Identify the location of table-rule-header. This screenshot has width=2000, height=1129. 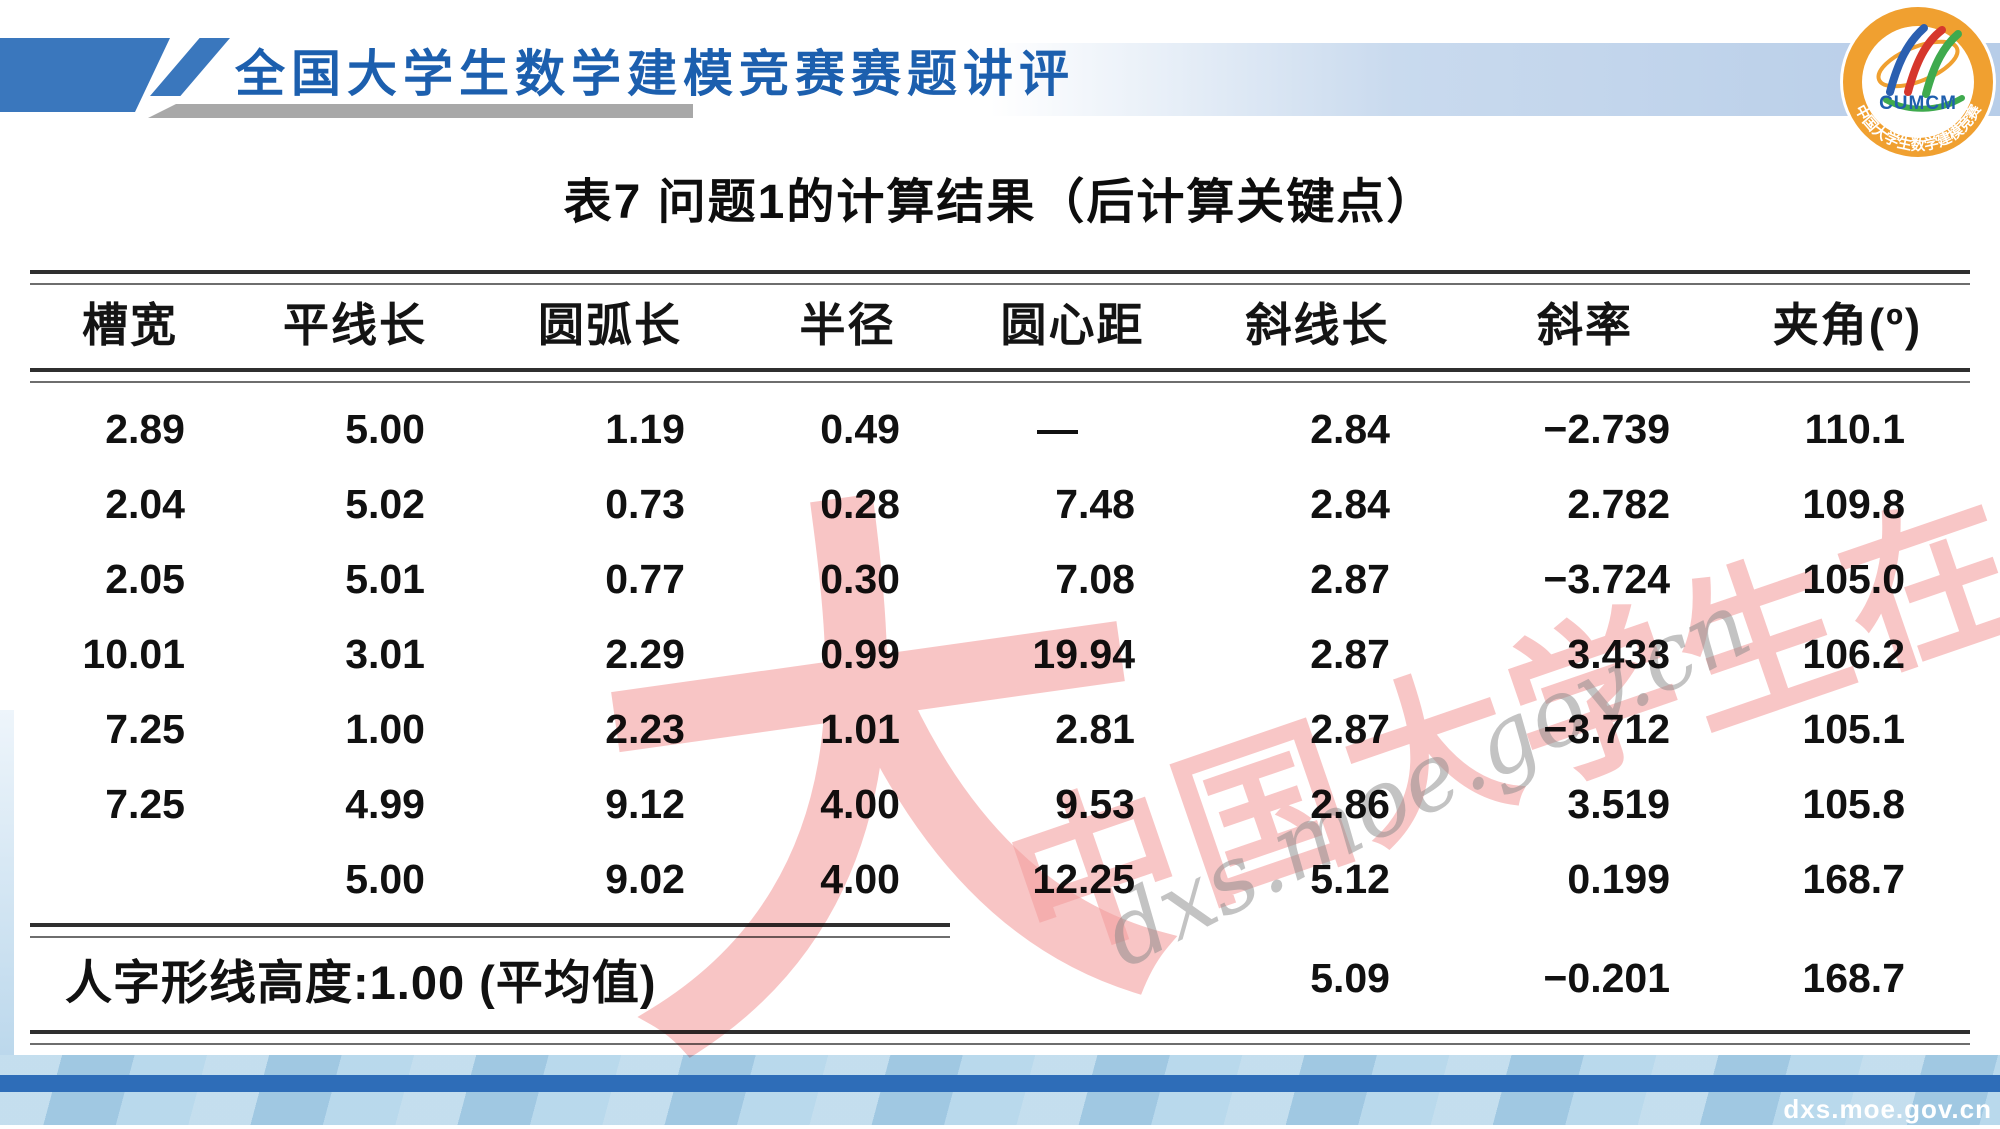
(1000, 375).